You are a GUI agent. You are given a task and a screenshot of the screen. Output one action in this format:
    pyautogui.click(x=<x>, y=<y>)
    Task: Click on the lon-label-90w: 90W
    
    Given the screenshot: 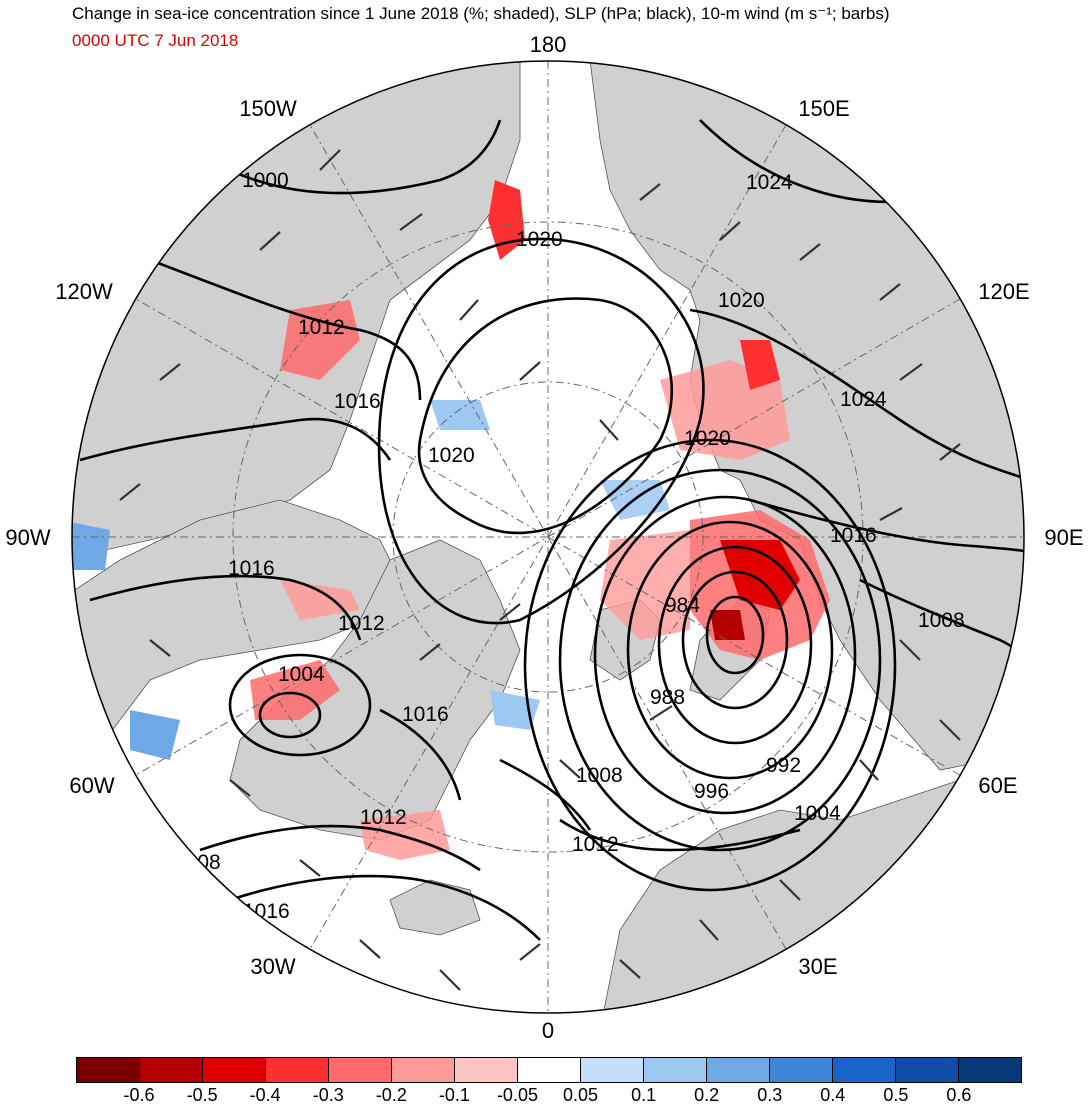 What is the action you would take?
    pyautogui.click(x=27, y=537)
    